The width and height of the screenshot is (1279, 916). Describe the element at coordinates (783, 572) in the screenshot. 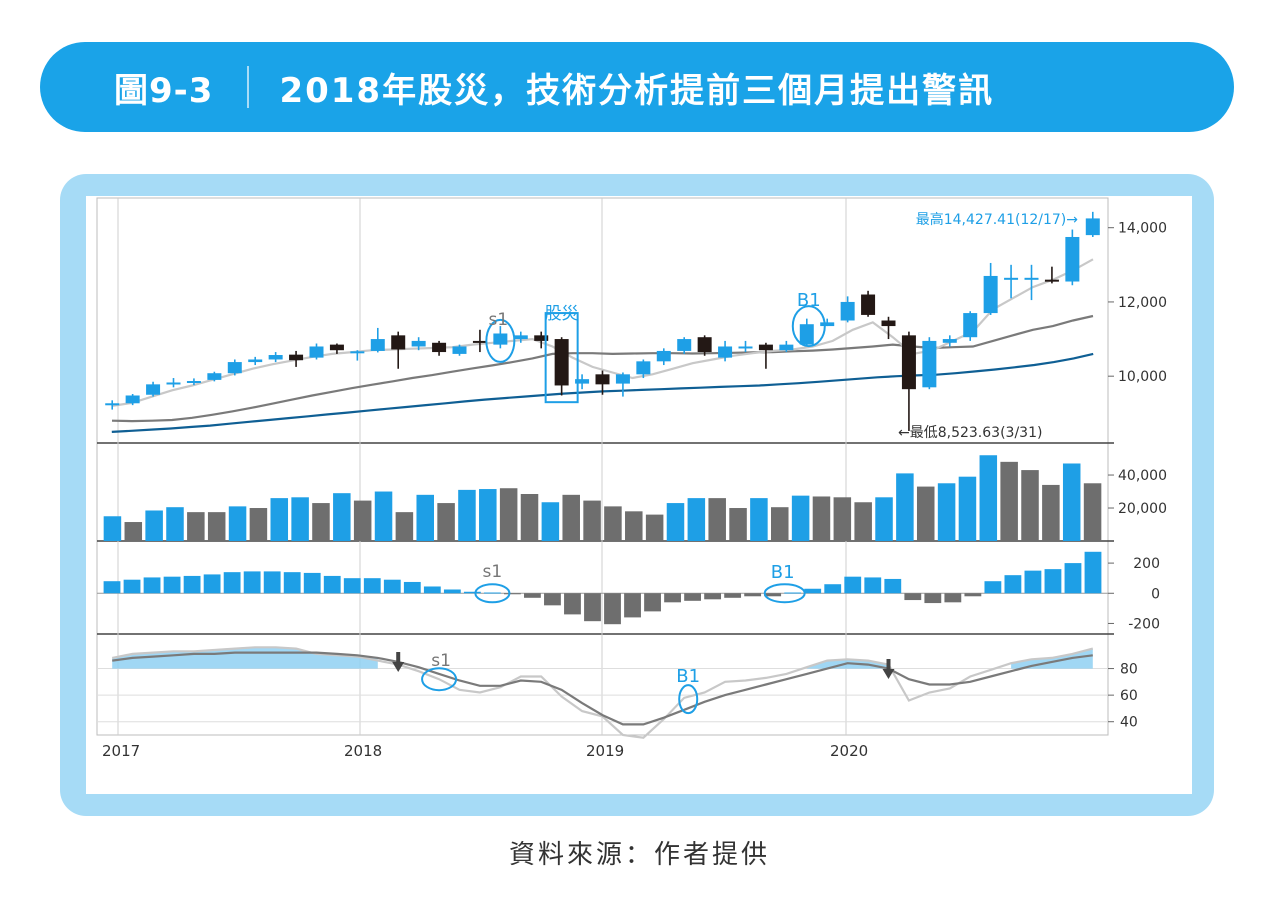

I see `macd-b1-label: B1` at that location.